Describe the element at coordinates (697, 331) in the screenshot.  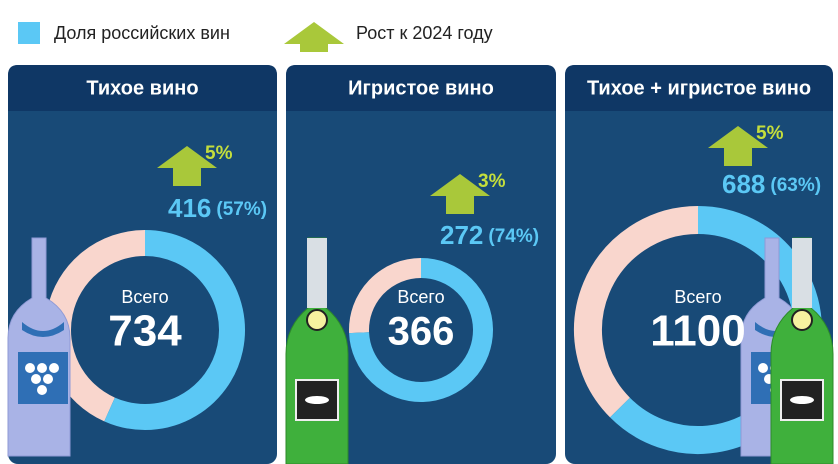
I see `total-value: 1100` at that location.